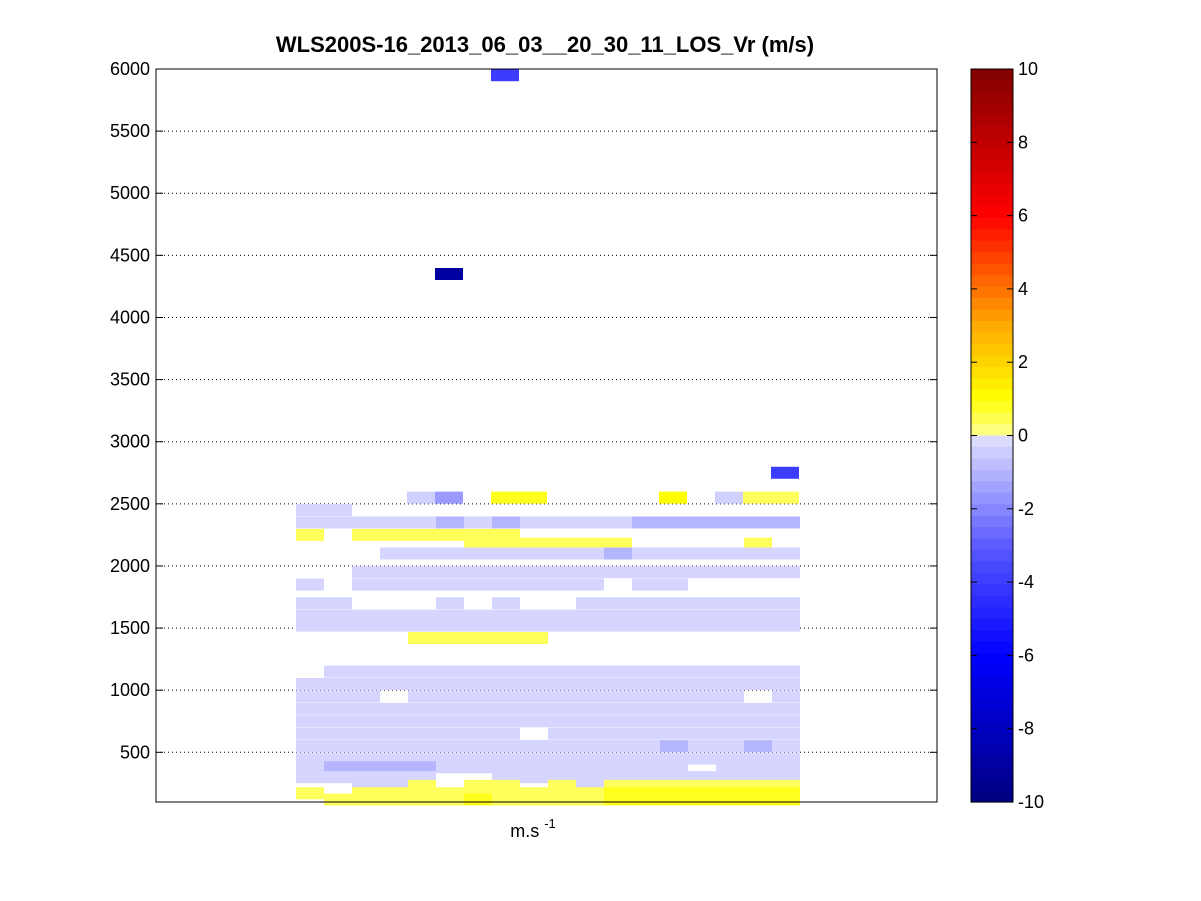 The width and height of the screenshot is (1201, 901). What do you see at coordinates (1023, 289) in the screenshot?
I see `colorbar-tick-label: 4` at bounding box center [1023, 289].